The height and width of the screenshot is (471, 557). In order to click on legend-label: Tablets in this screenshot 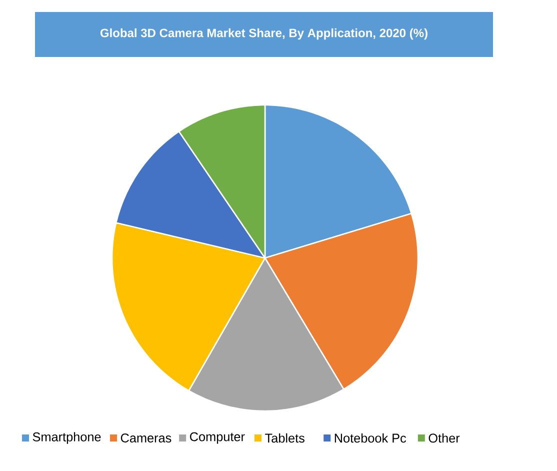, I will do `click(284, 438)`.